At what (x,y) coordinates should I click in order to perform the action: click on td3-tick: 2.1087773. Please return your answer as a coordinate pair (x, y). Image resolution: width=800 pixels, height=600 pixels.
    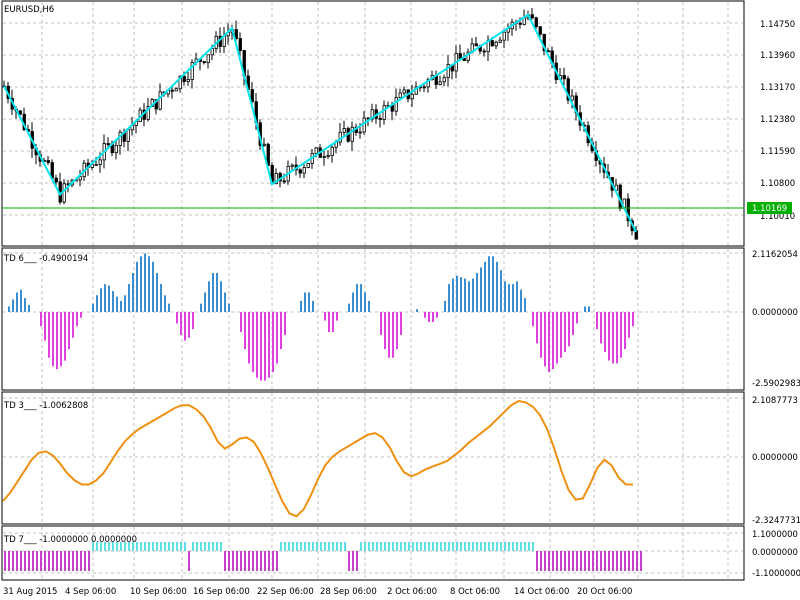
    Looking at the image, I should click on (775, 401).